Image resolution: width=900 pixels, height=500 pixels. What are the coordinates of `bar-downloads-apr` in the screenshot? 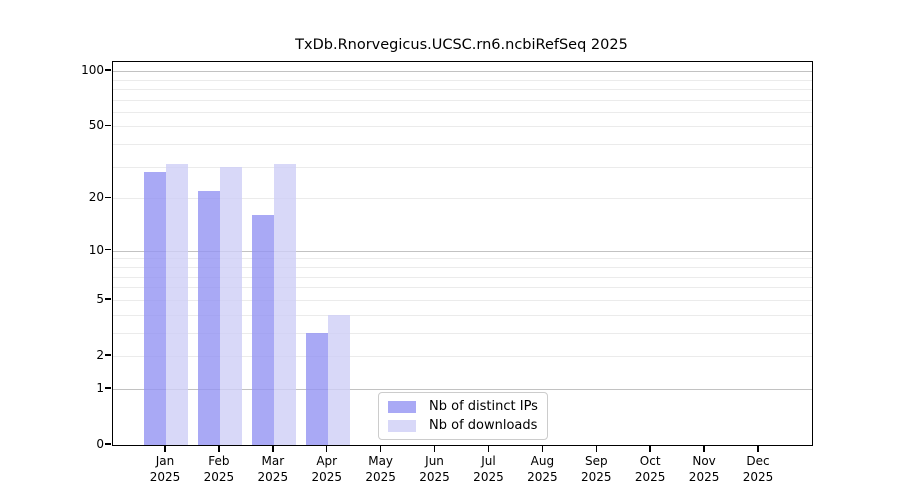 It's located at (338, 379).